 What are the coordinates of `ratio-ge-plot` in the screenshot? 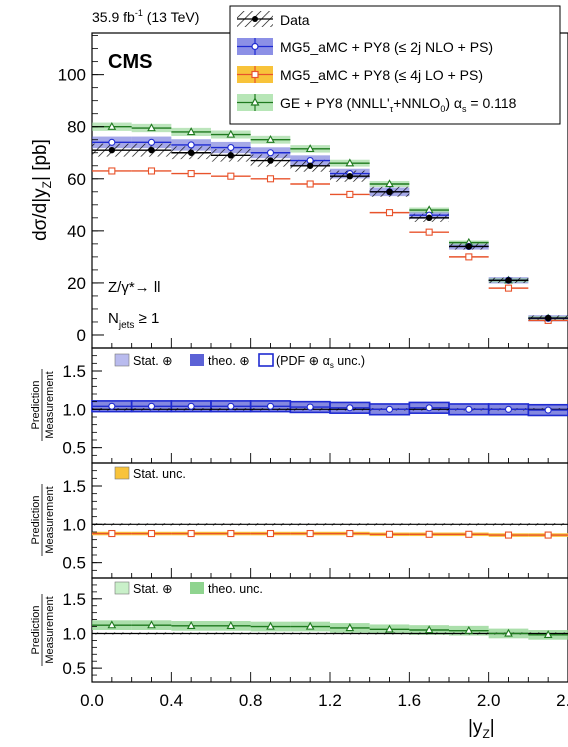 It's located at (330, 630).